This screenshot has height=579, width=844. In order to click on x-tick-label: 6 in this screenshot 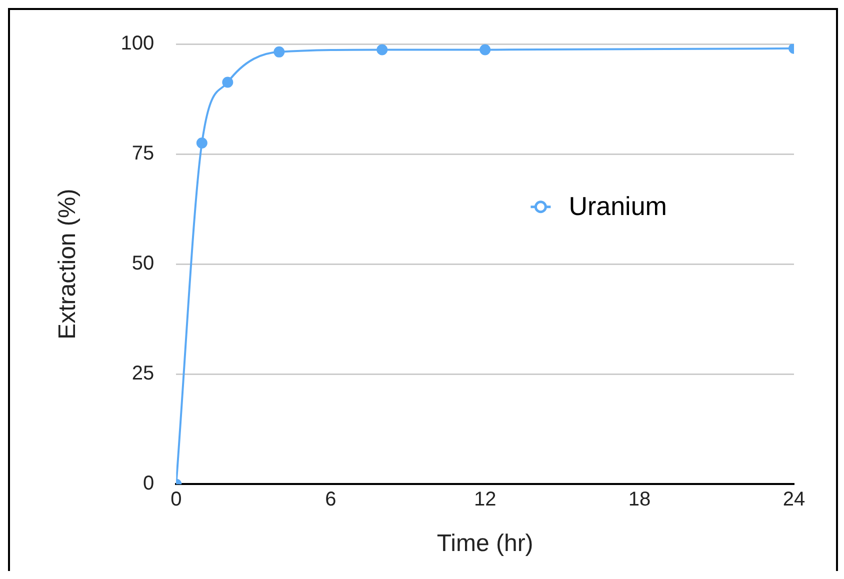, I will do `click(330, 499)`.